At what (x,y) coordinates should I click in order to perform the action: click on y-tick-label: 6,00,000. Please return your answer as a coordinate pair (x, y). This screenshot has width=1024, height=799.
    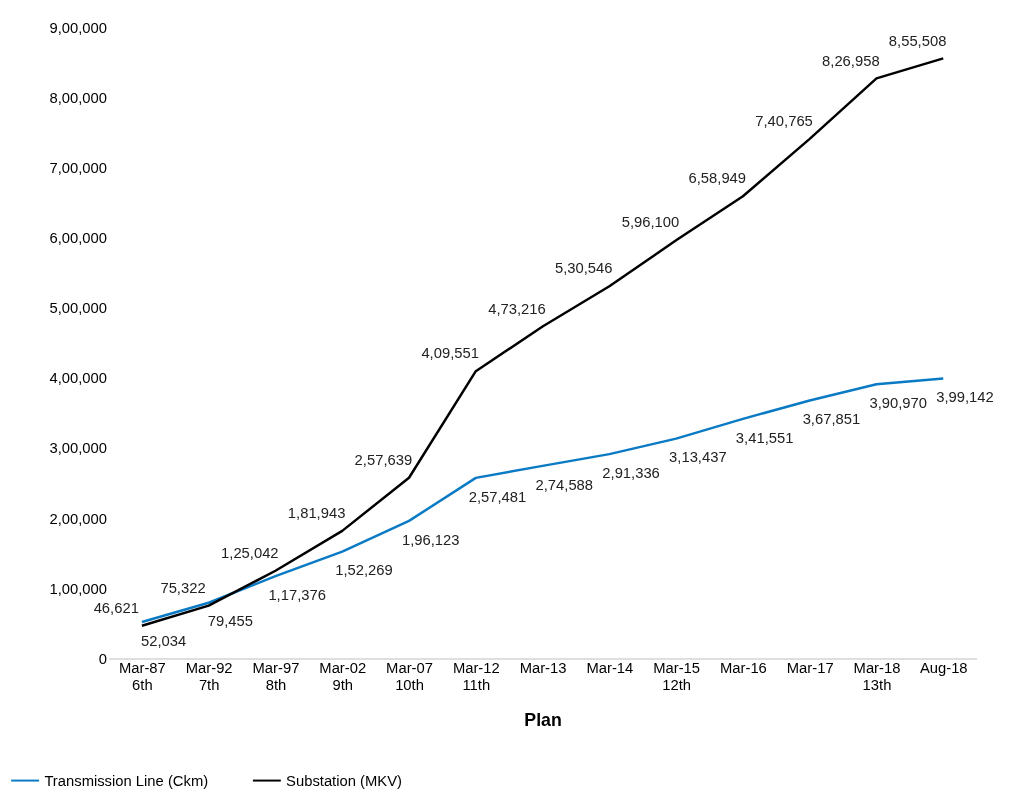
    Looking at the image, I should click on (78, 238).